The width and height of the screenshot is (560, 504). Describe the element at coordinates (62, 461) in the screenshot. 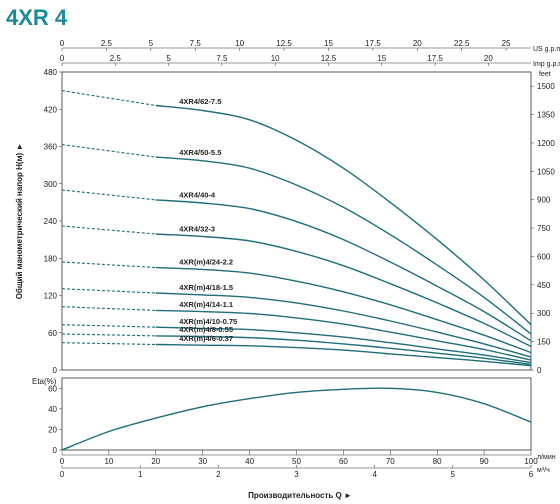

I see `lpm-tick-label: 0` at that location.